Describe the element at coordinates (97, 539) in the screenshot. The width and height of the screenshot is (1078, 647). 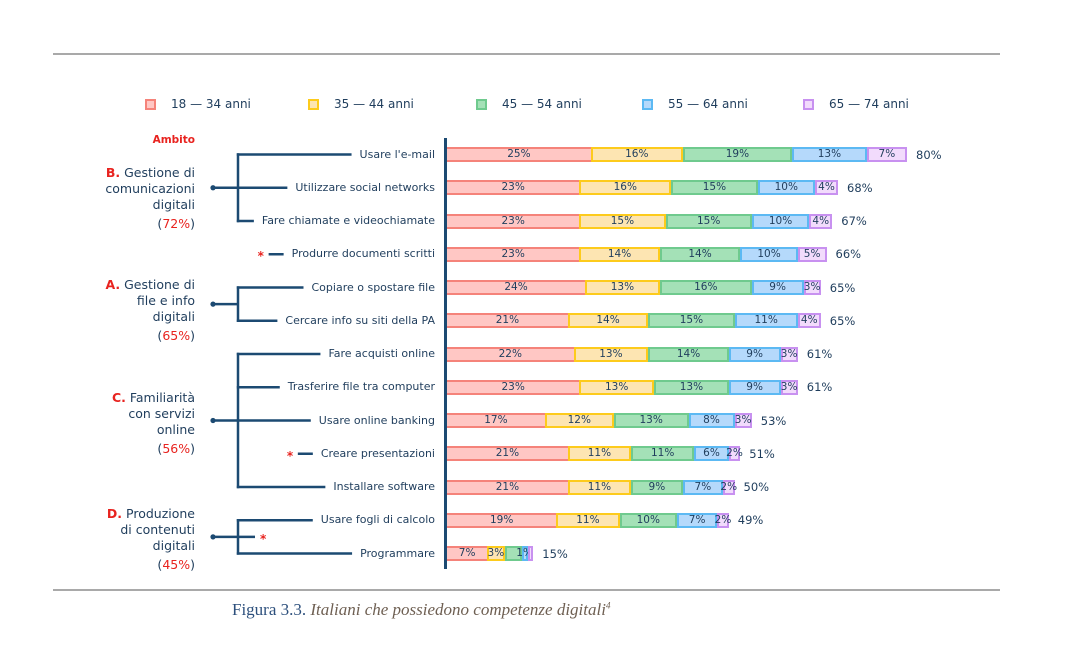
I see `group-d-label: D. Produzione di contenuti digitali 45%` at that location.